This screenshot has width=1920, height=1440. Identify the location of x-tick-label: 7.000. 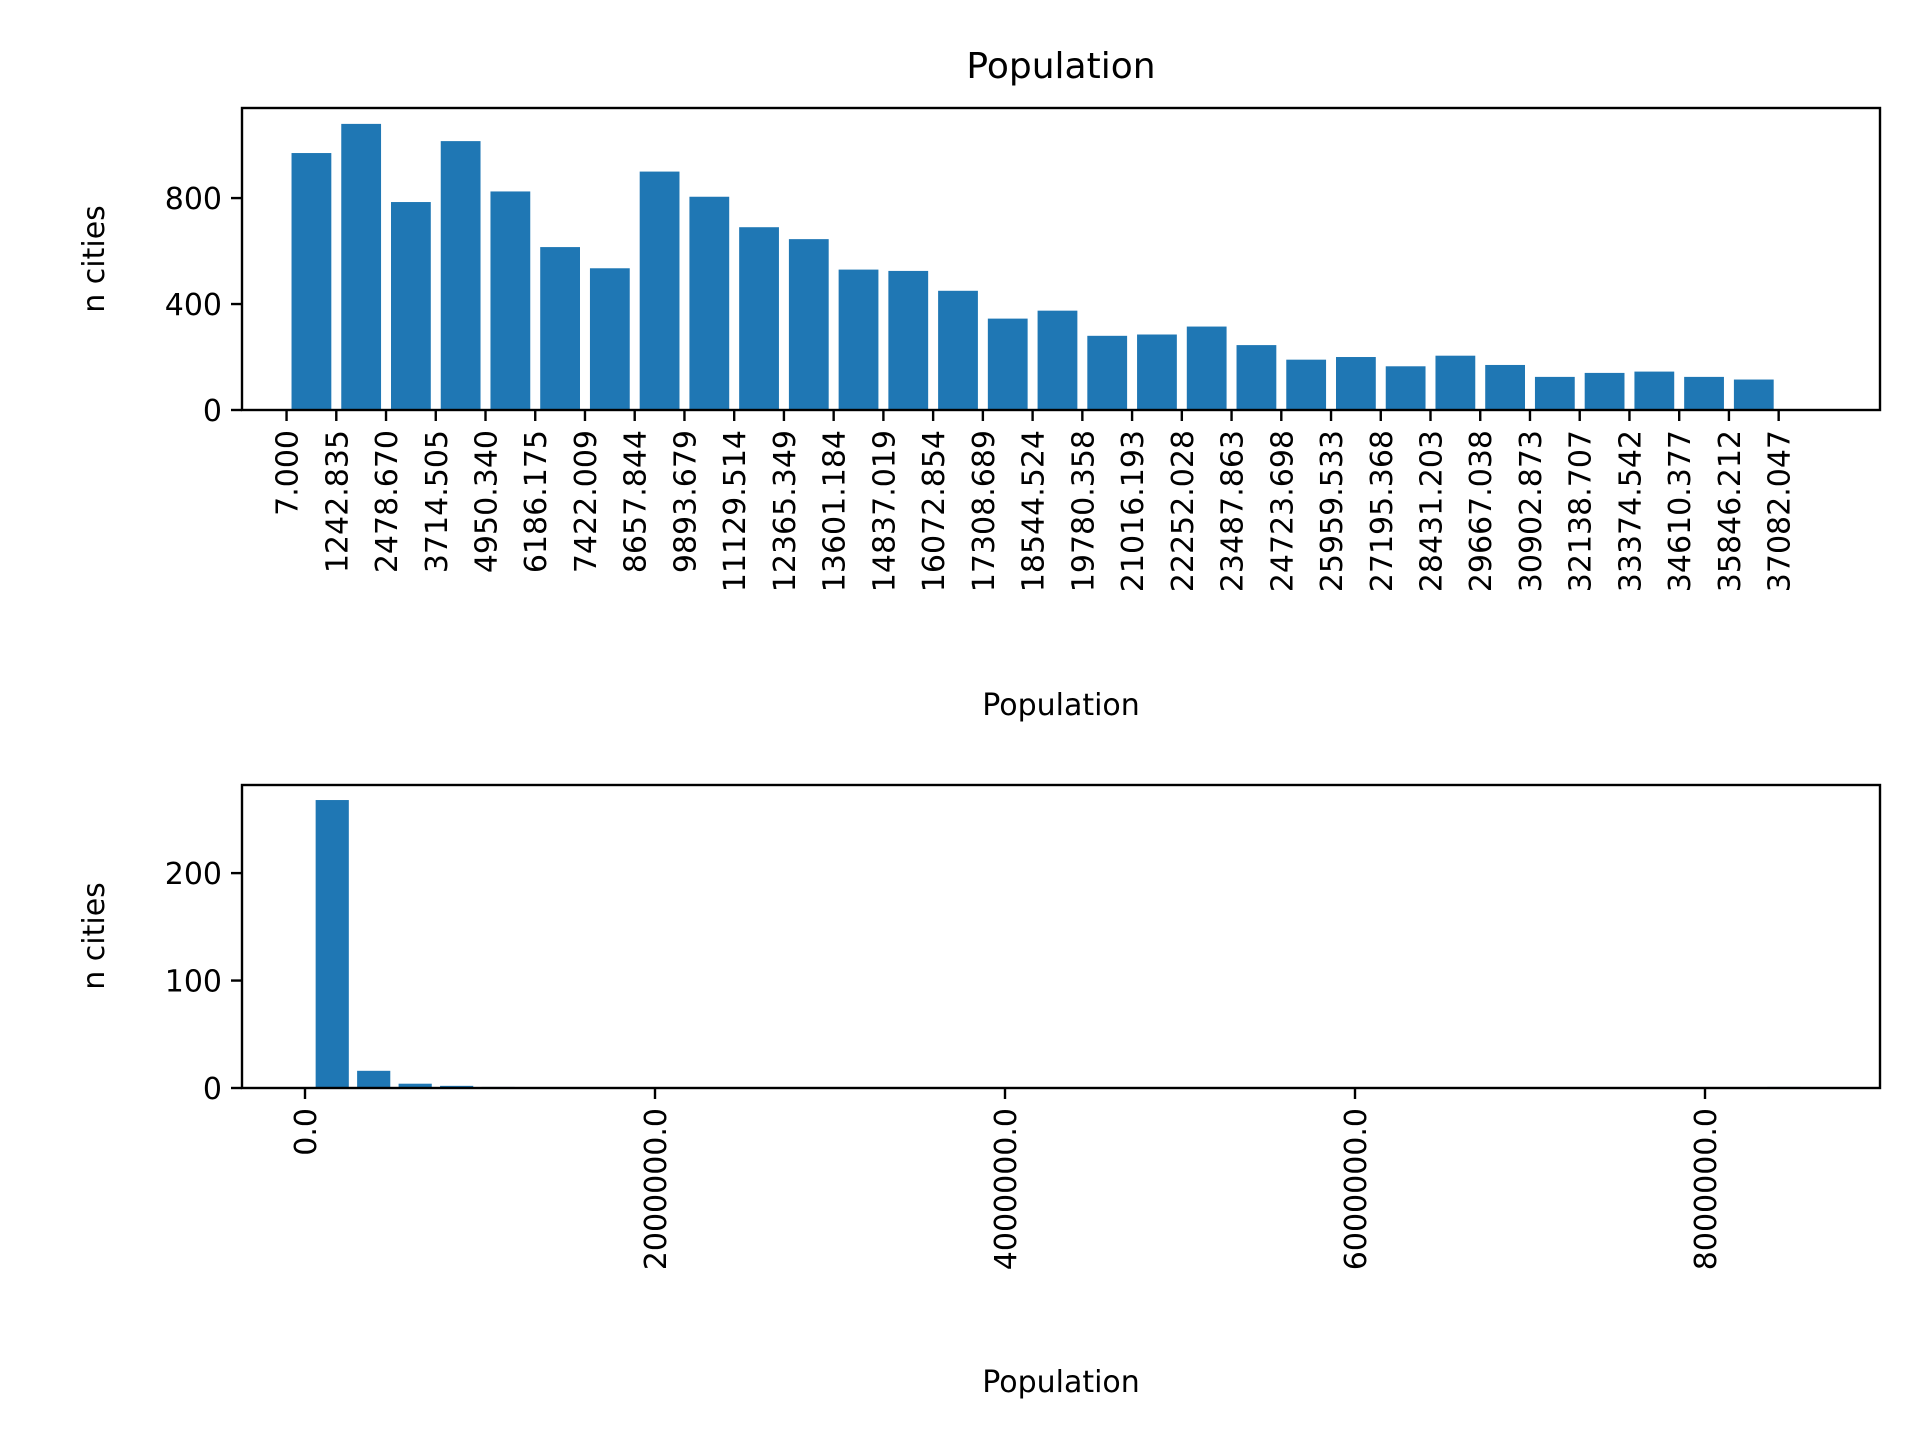
(288, 473).